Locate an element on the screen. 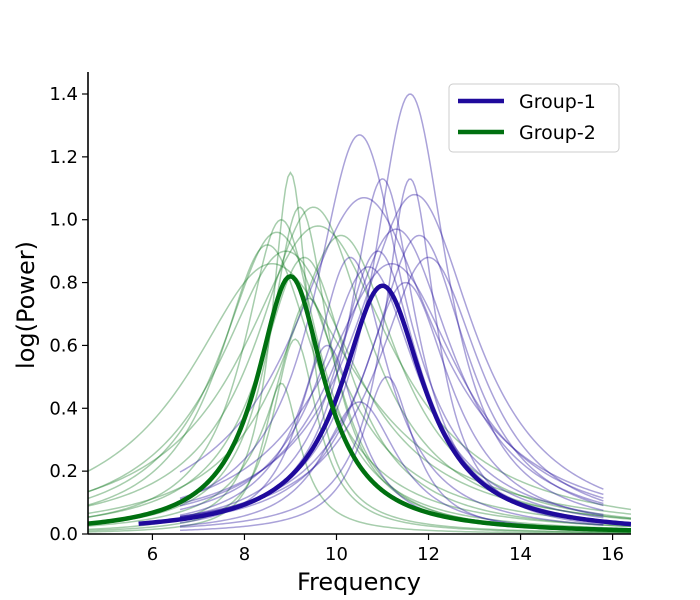 This screenshot has width=700, height=600. y-tick-label: 0.8 is located at coordinates (63, 283).